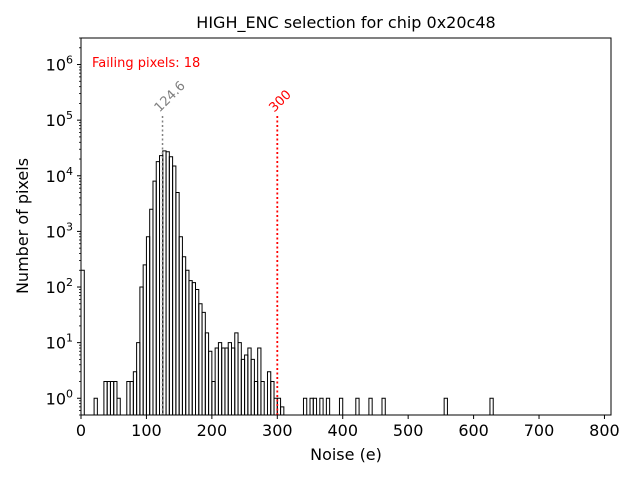  What do you see at coordinates (59, 119) in the screenshot?
I see `y-tick-label-5: 10⁵` at bounding box center [59, 119].